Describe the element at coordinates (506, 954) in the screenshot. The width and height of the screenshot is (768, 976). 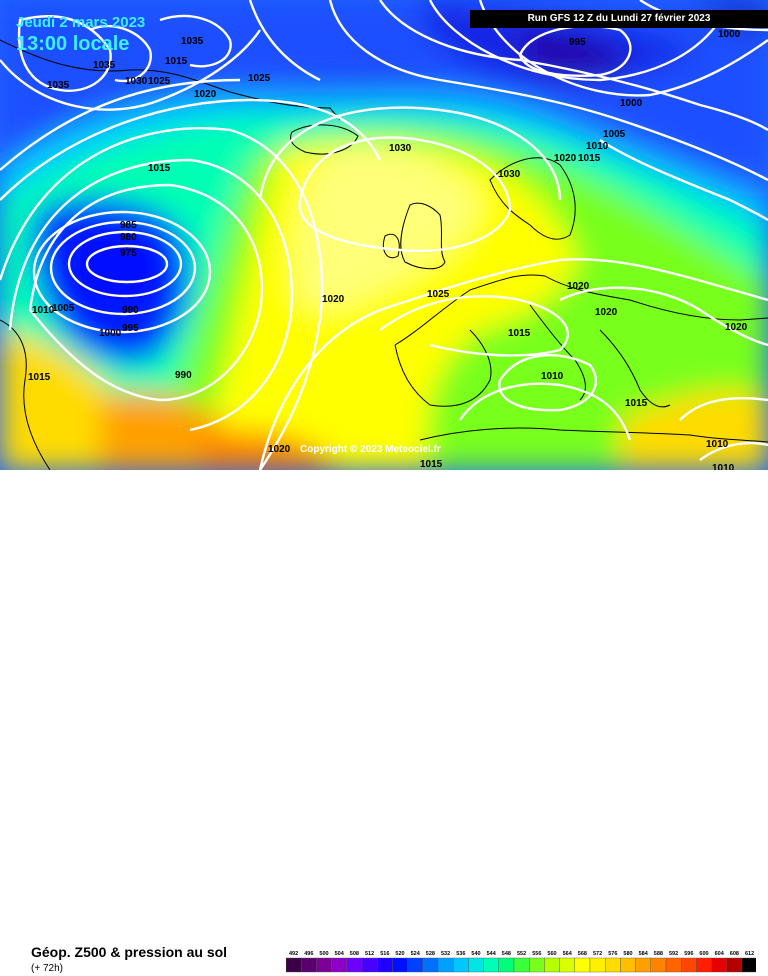
I see `scale-tick-label: 548` at that location.